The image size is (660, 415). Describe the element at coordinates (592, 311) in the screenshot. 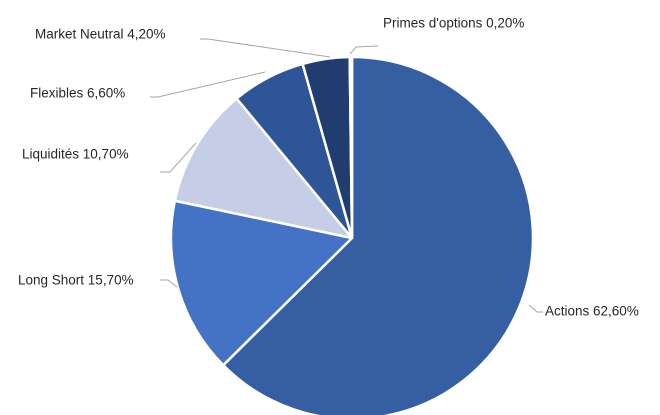

I see `data-label: Actions 62,60%` at that location.